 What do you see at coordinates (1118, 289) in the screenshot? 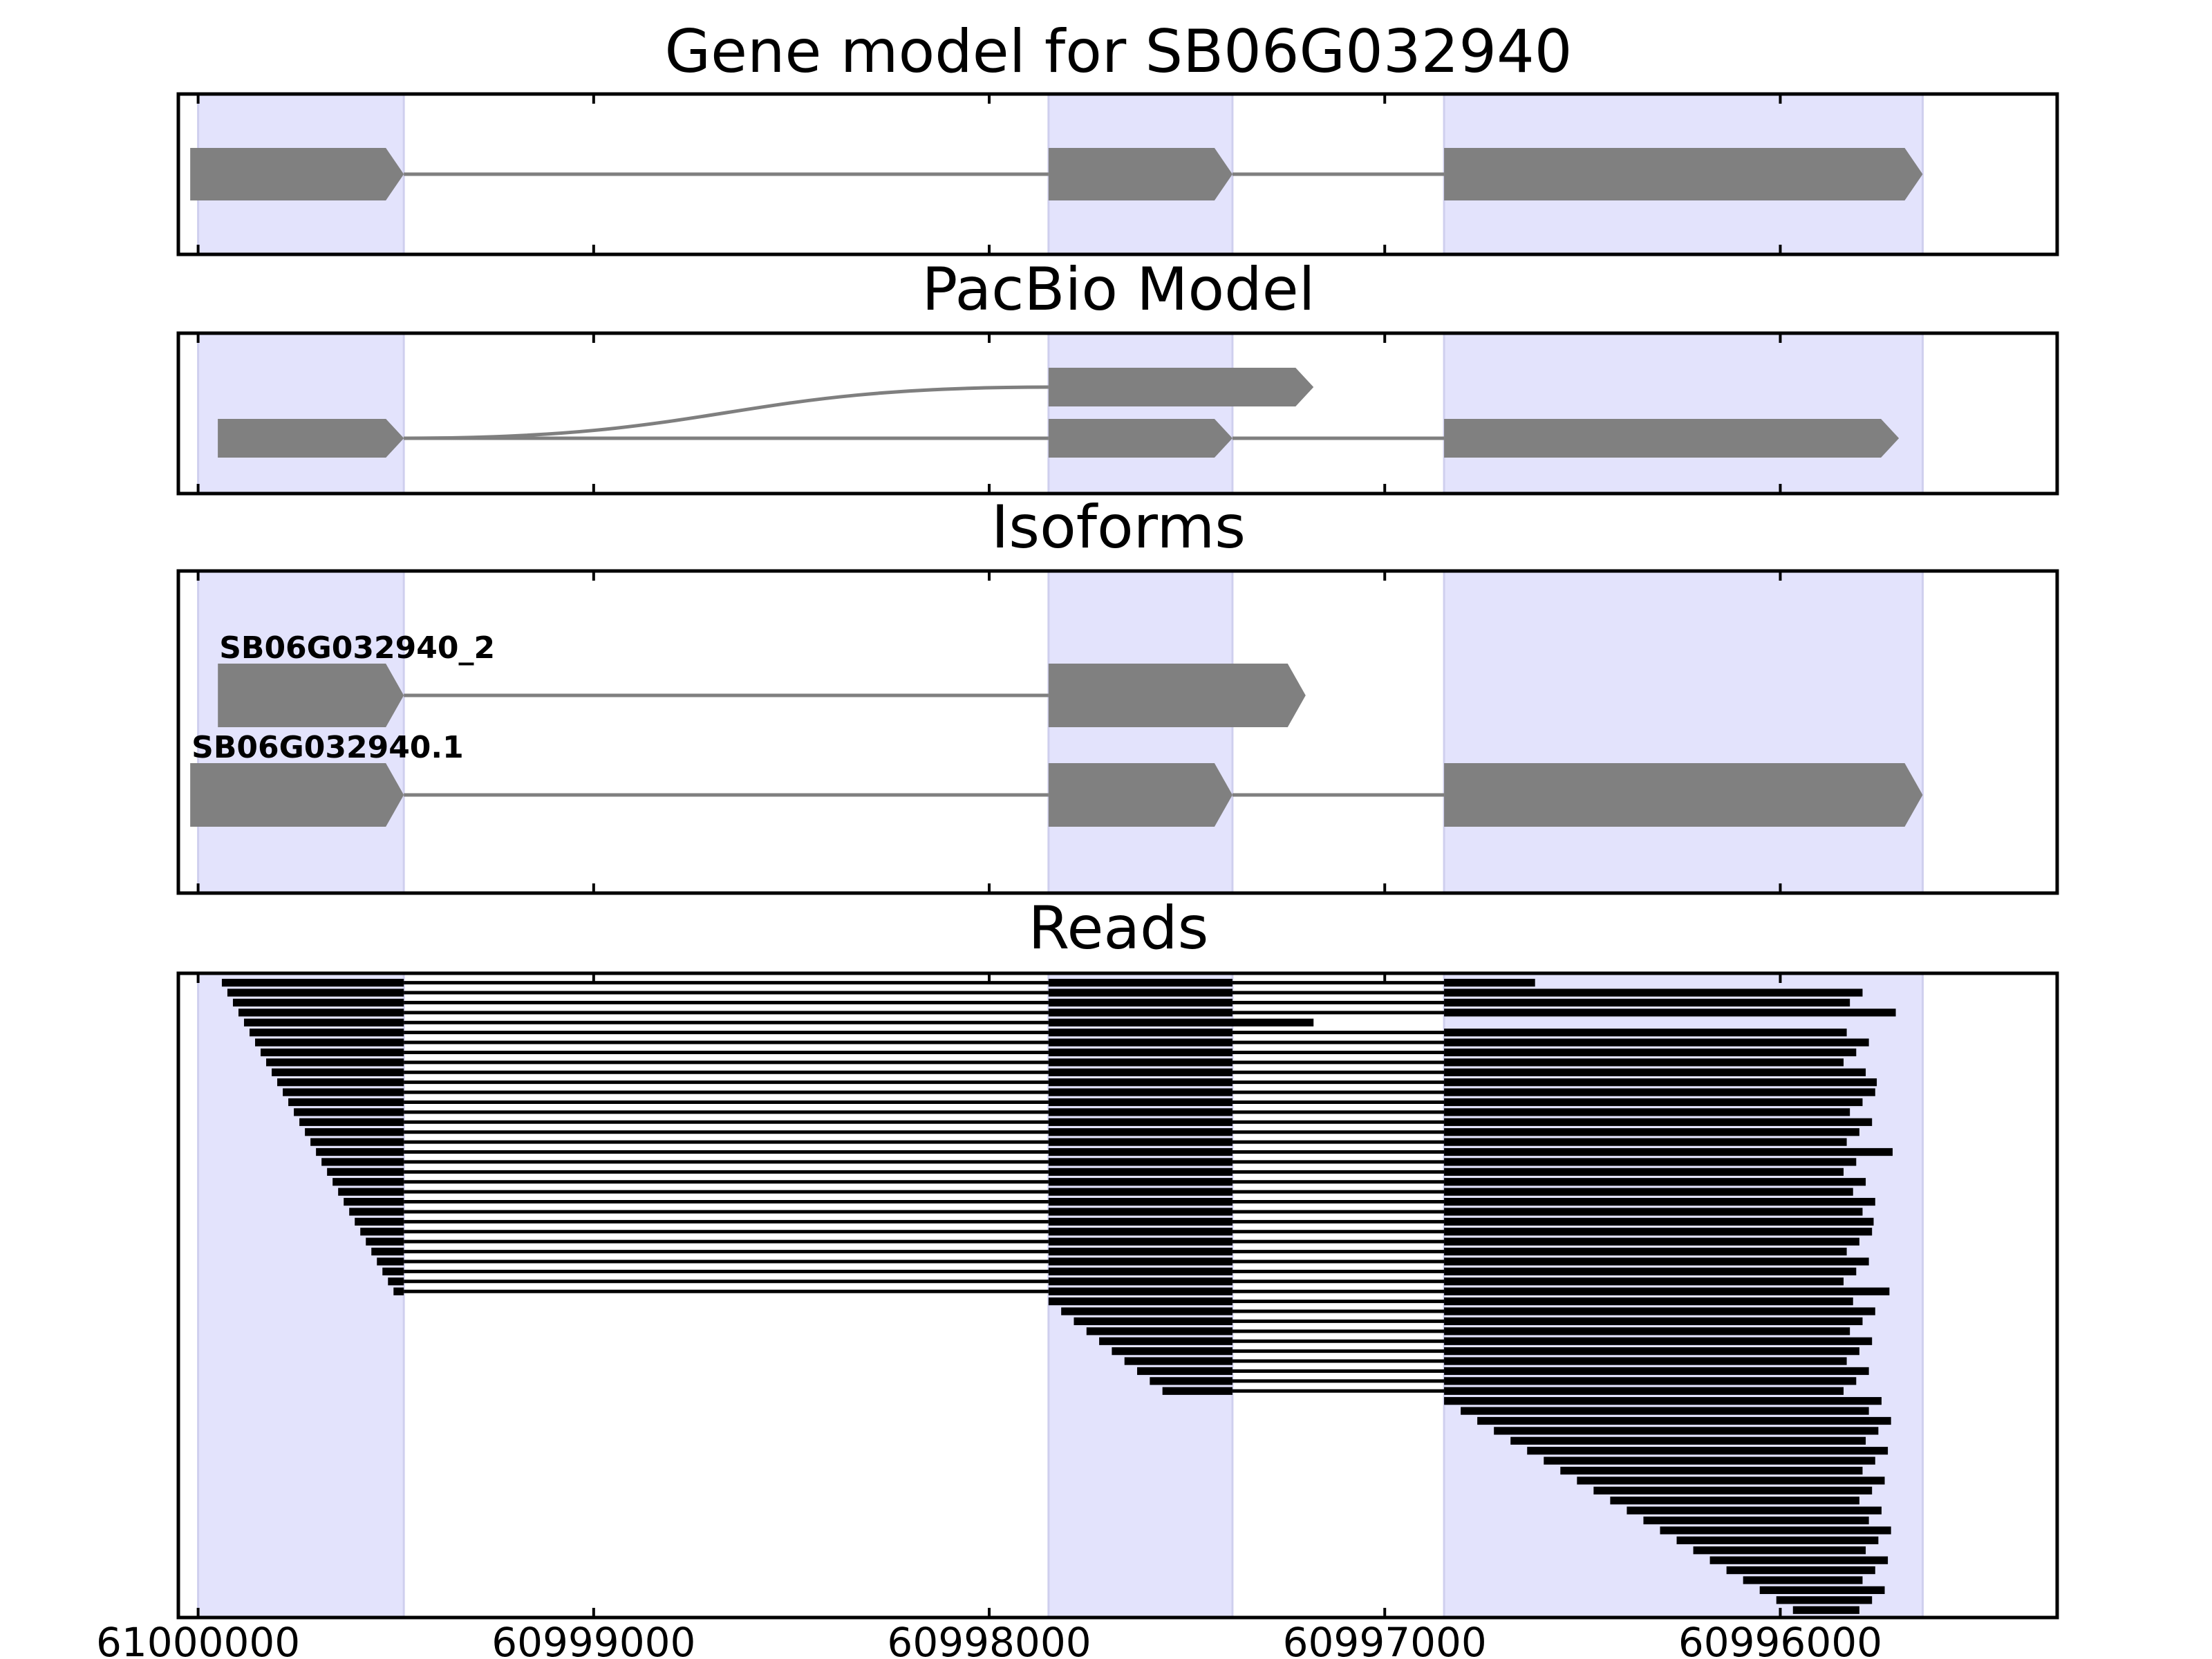
I see `panel-title-pacbio-model: PacBio Model` at bounding box center [1118, 289].